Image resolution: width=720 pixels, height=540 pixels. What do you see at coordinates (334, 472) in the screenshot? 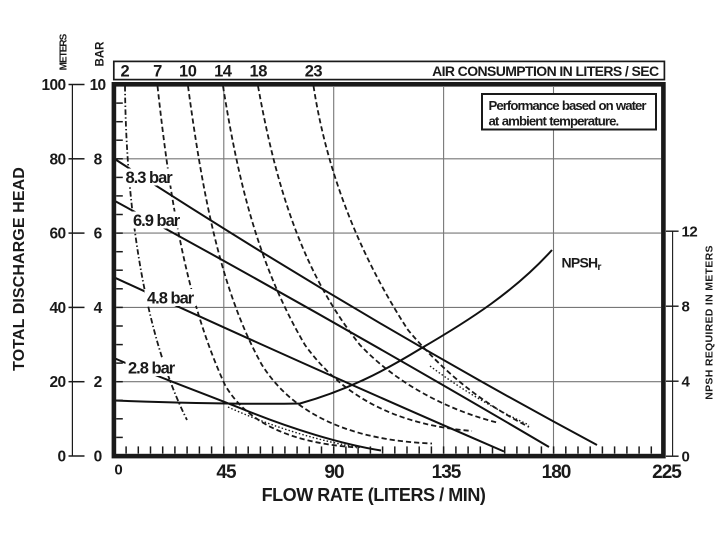
I see `svg-text: 90` at bounding box center [334, 472].